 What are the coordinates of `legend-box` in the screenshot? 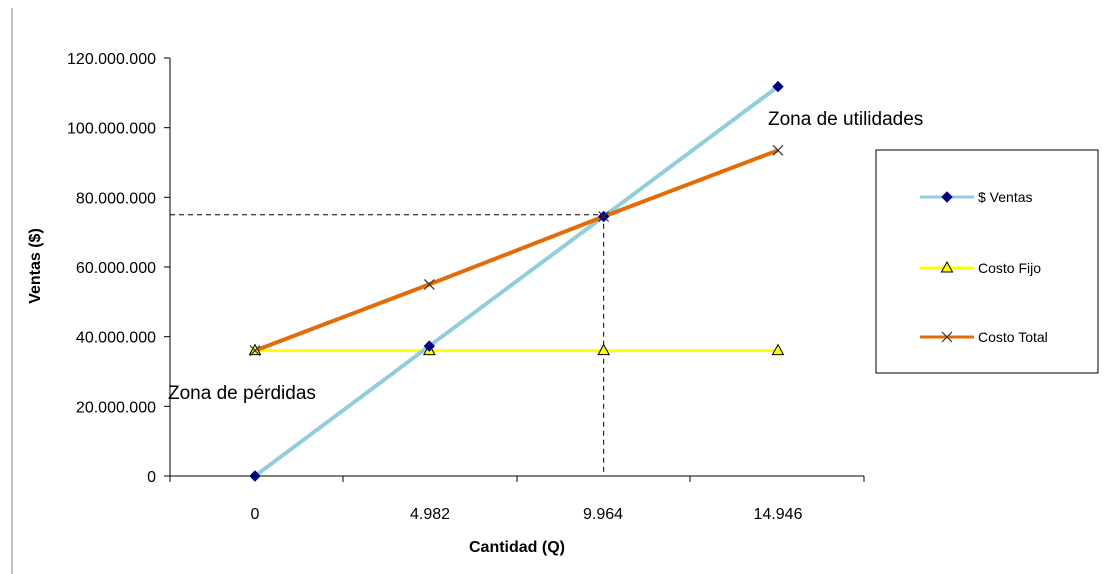 It's located at (987, 261).